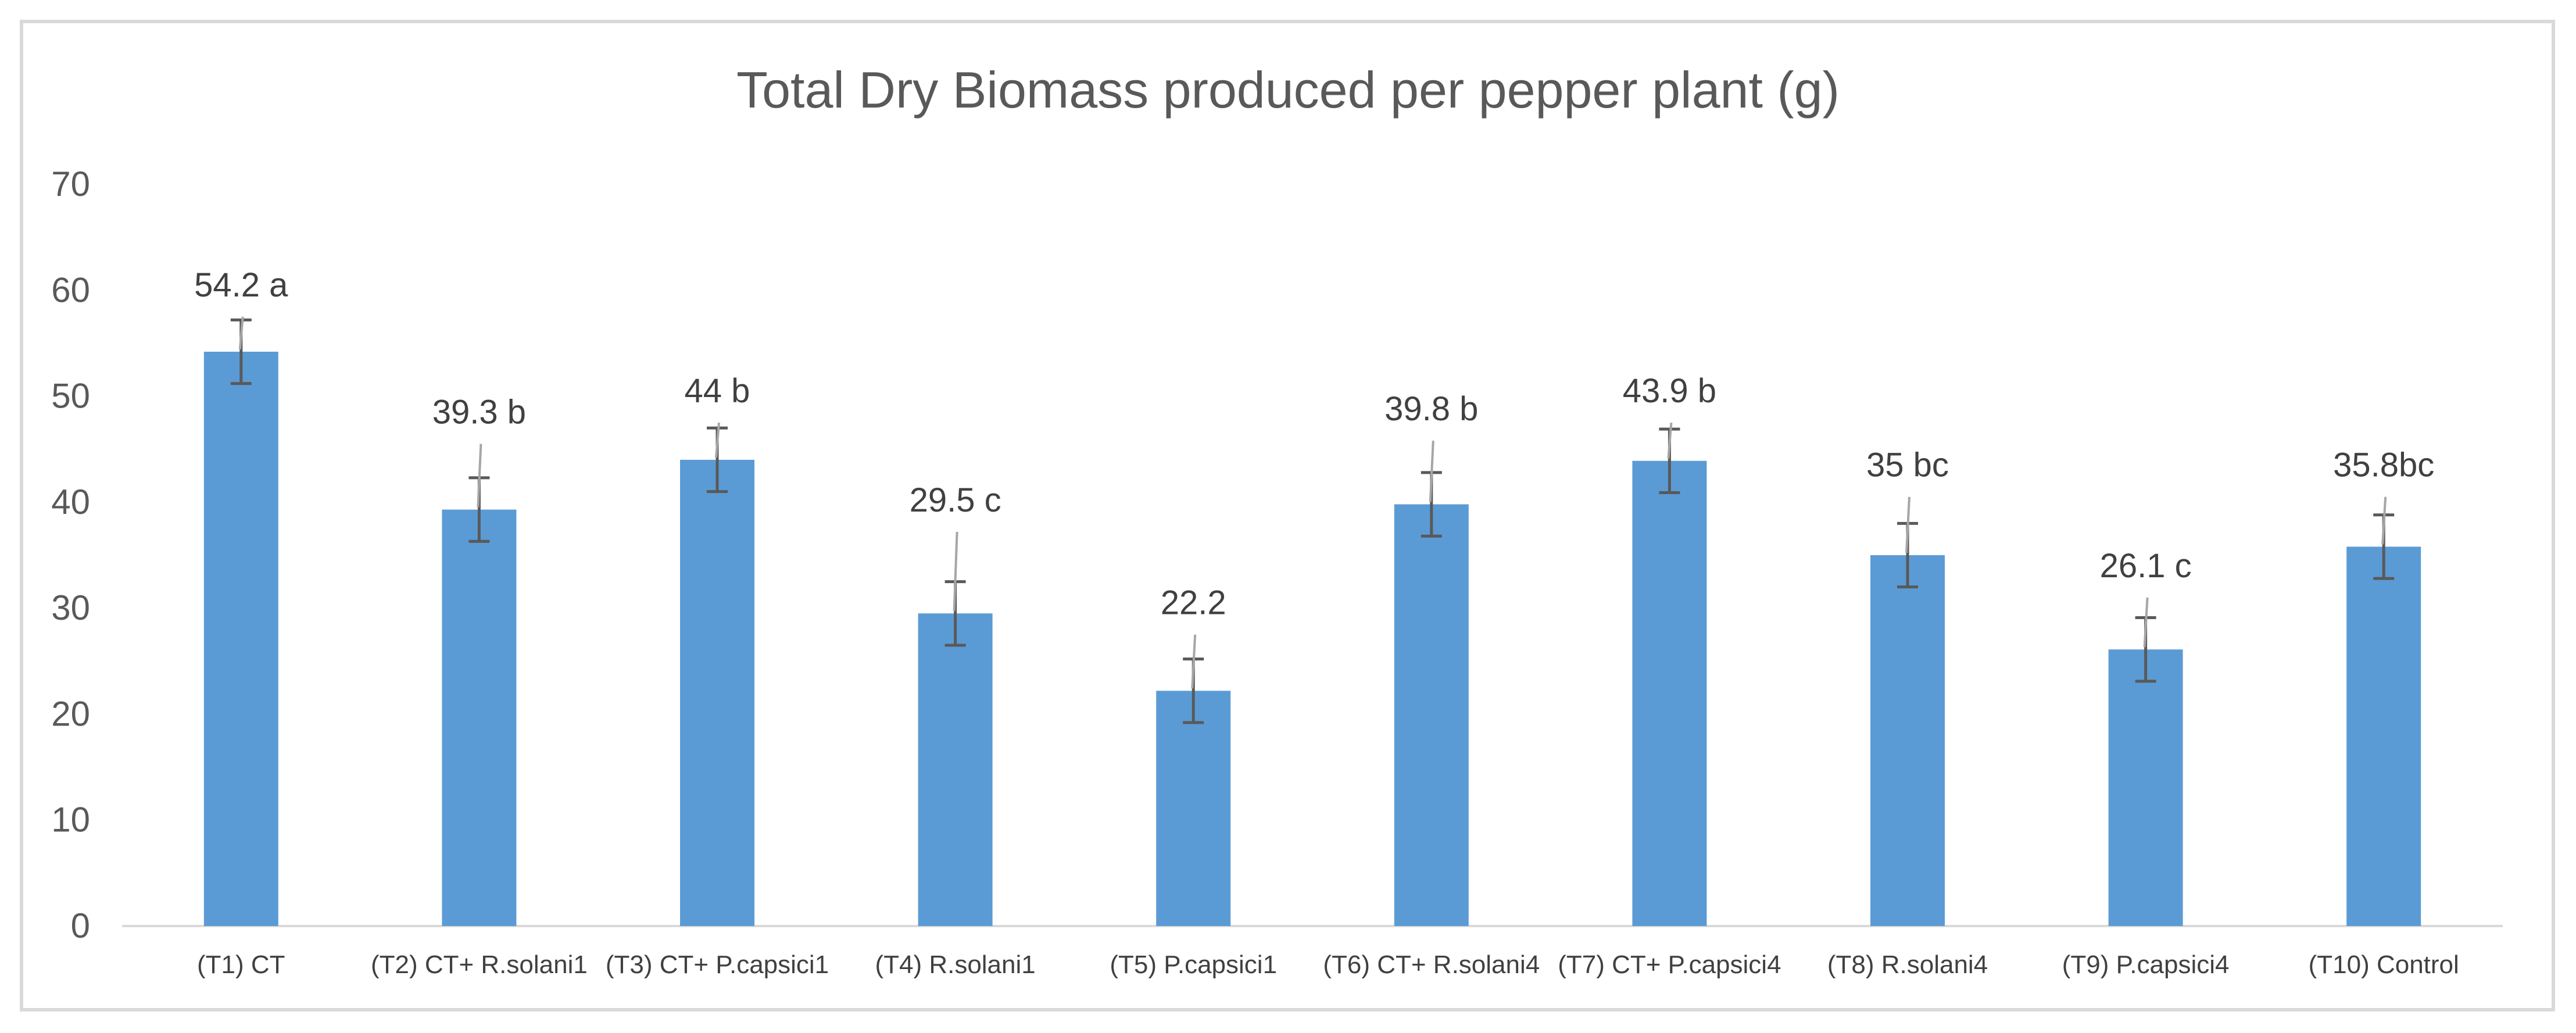 This screenshot has width=2576, height=1033. What do you see at coordinates (2146, 964) in the screenshot?
I see `x-tick-label: (T9) P.capsici4` at bounding box center [2146, 964].